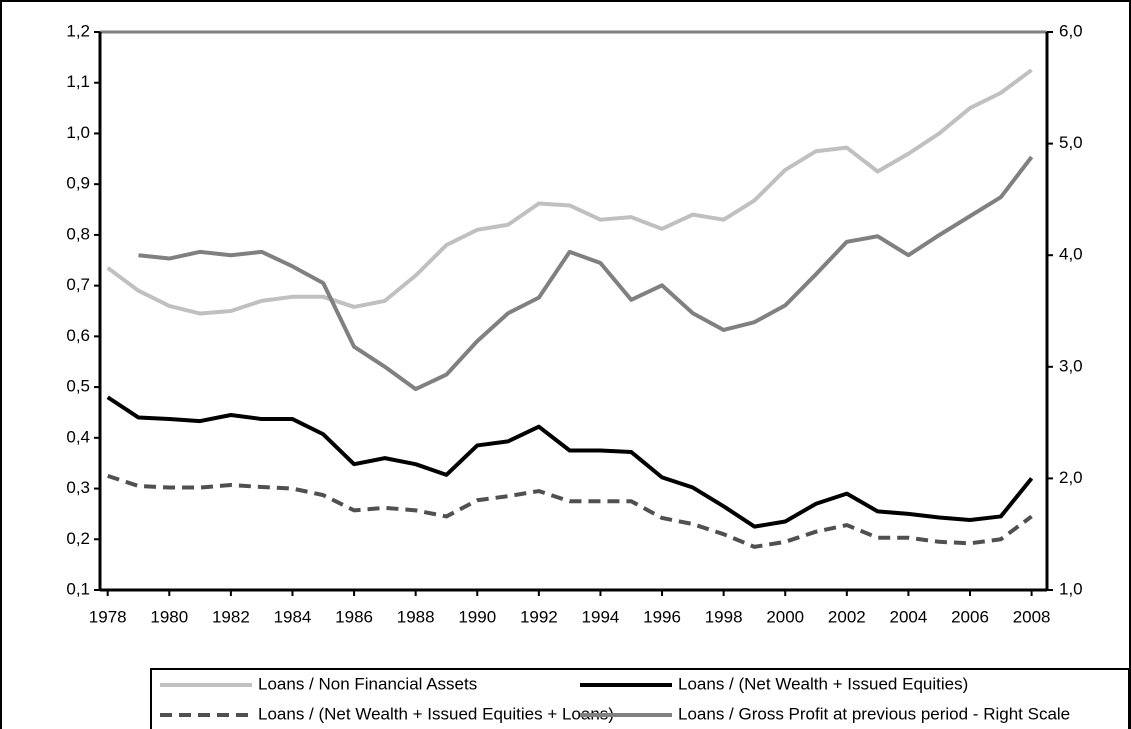 This screenshot has height=729, width=1131. What do you see at coordinates (78, 487) in the screenshot?
I see `y-tick-label: 0,3` at bounding box center [78, 487].